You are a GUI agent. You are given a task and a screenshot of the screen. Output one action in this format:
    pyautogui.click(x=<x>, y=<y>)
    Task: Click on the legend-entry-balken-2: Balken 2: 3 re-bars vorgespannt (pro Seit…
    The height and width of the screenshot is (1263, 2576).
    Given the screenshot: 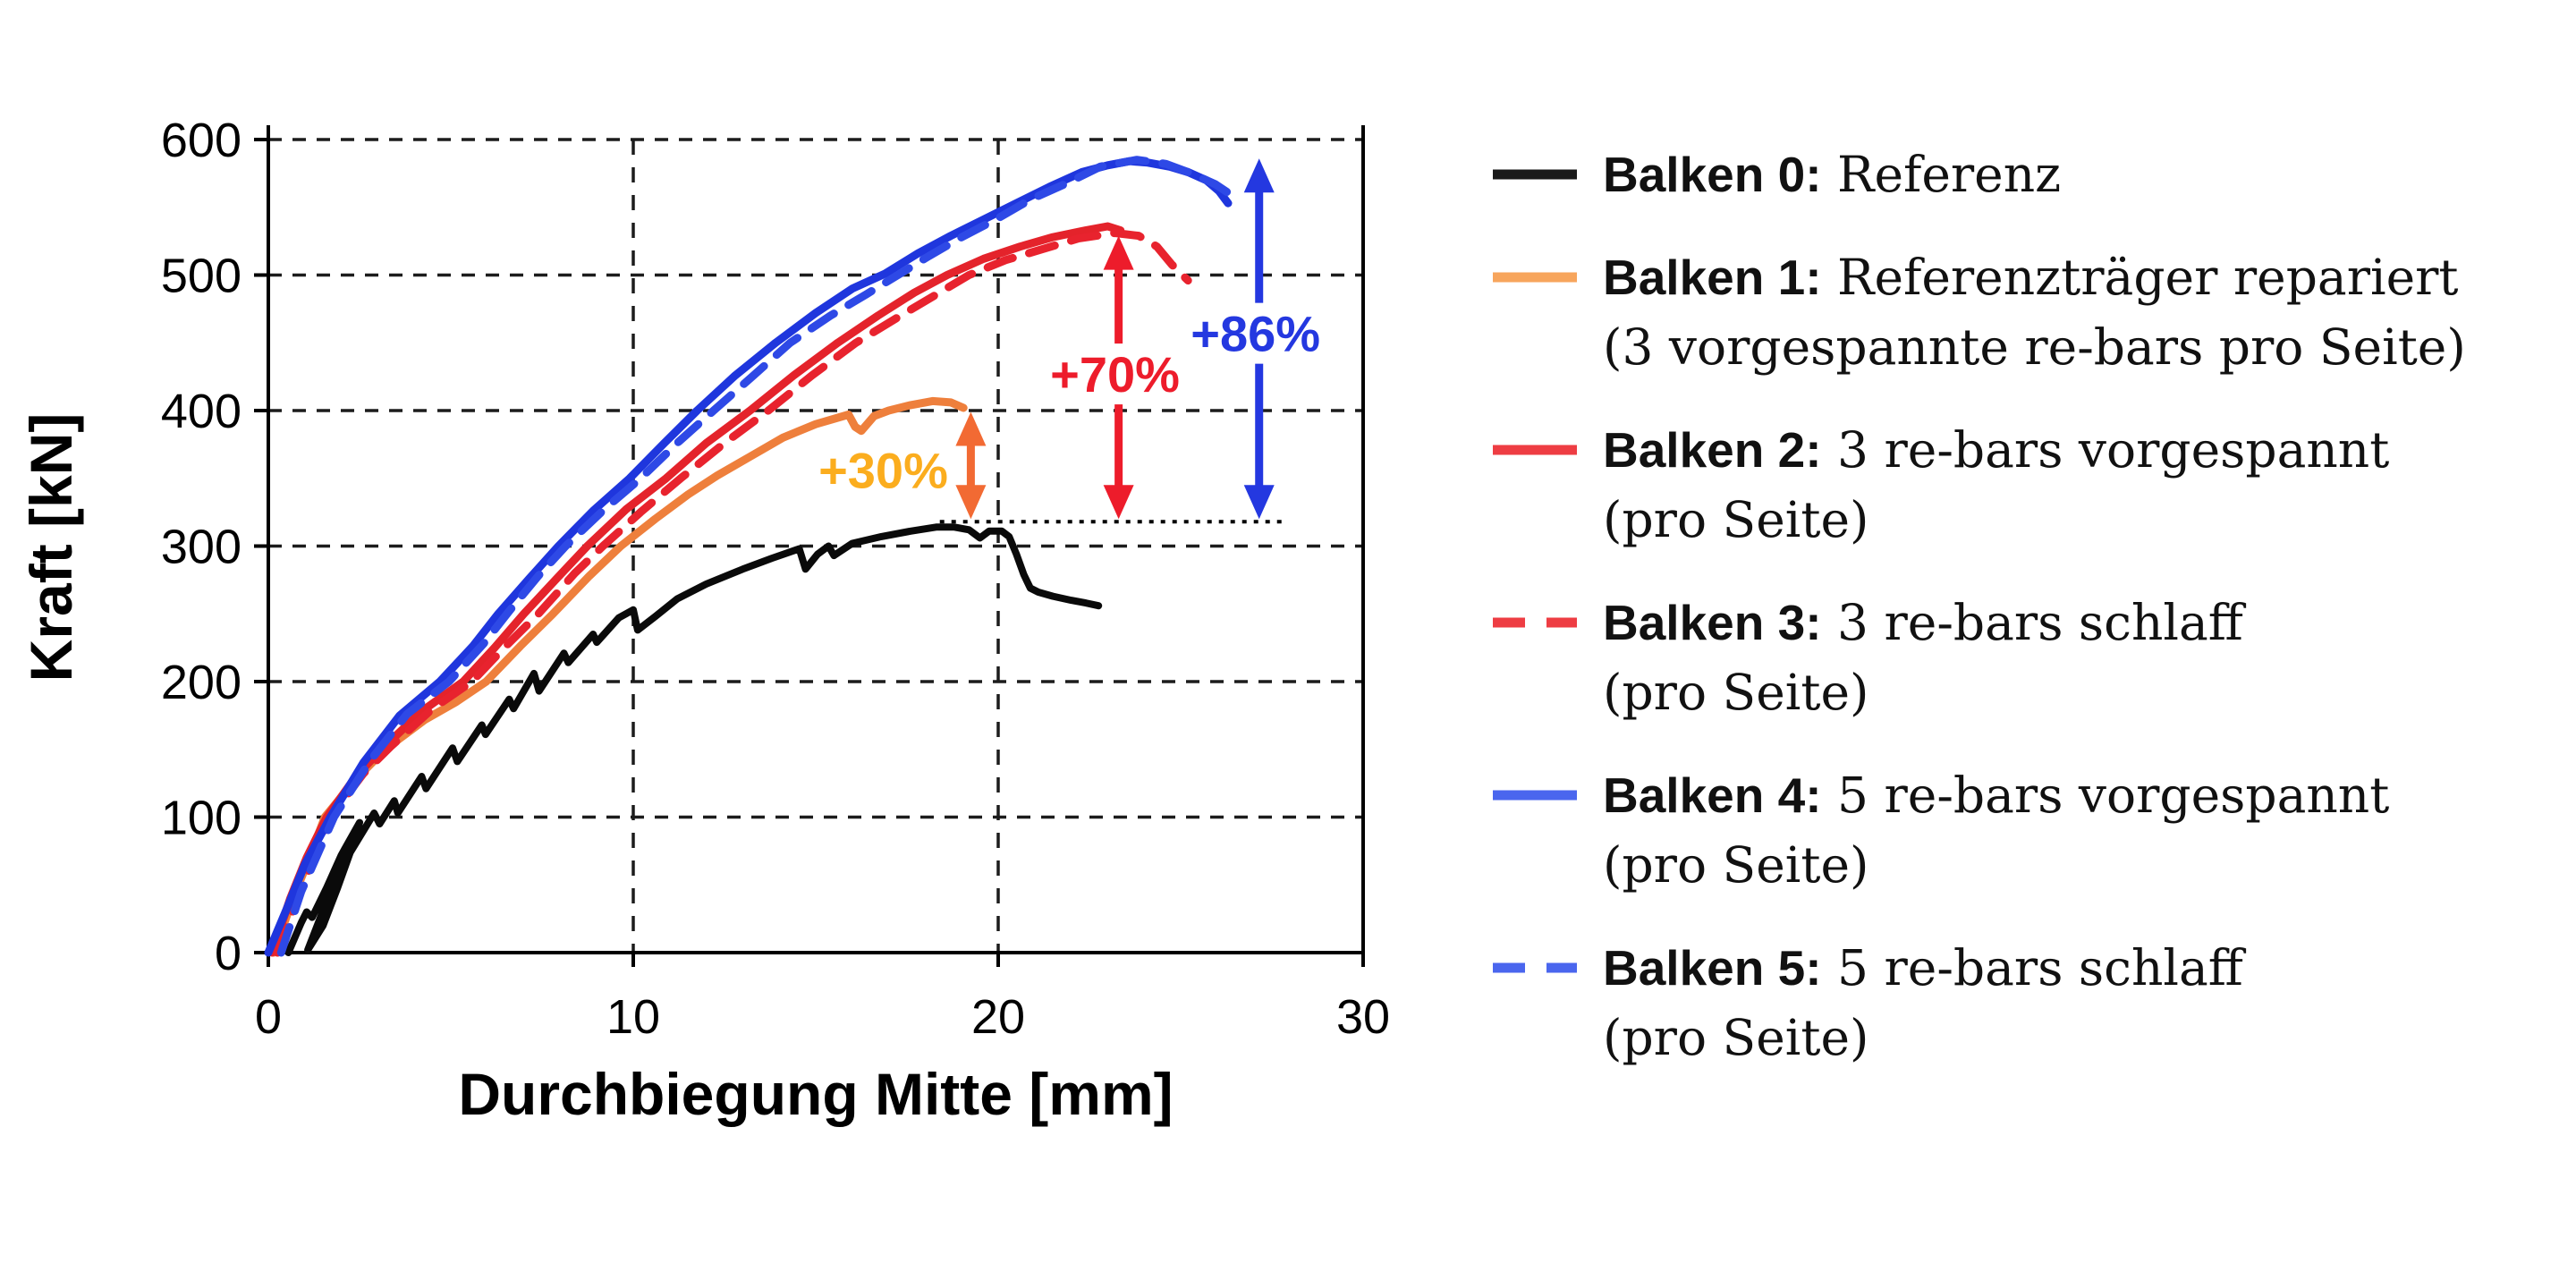 What is the action you would take?
    pyautogui.click(x=2019, y=485)
    